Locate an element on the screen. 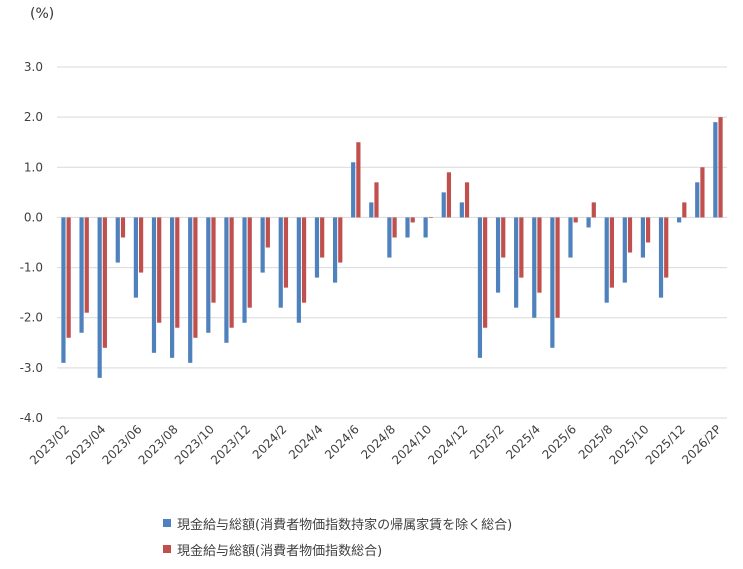 The height and width of the screenshot is (569, 743). y-axis-unit-label: (%) is located at coordinates (42, 14).